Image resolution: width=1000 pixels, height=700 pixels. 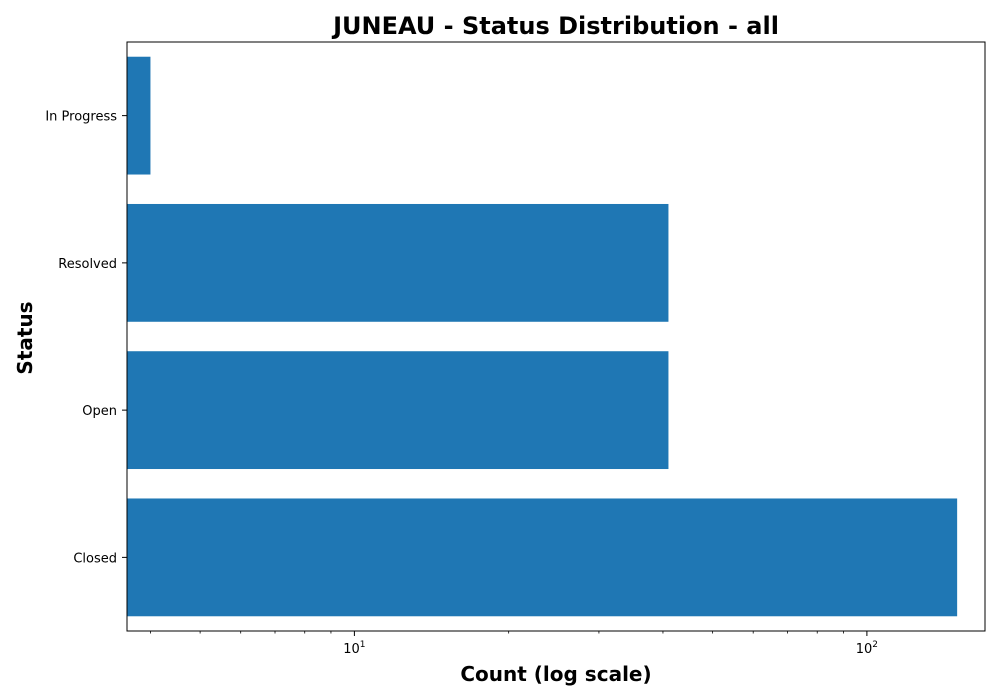 What do you see at coordinates (867, 648) in the screenshot?
I see `x-tick-label-100: 10²` at bounding box center [867, 648].